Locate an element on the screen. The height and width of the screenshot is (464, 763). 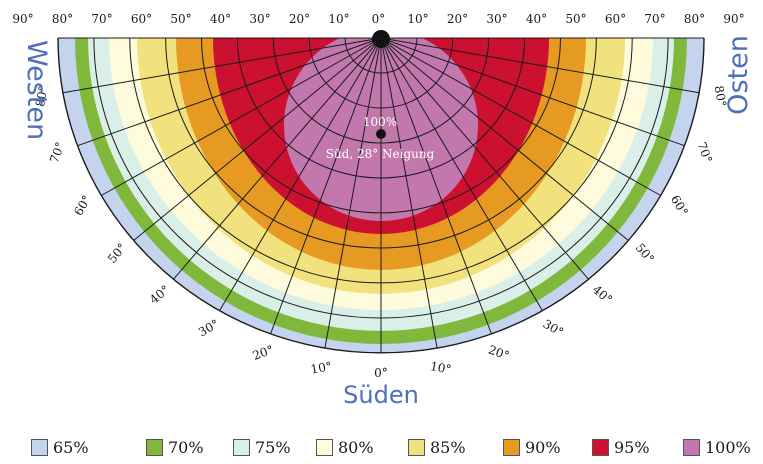
legend-label: 95% is located at coordinates (632, 447).